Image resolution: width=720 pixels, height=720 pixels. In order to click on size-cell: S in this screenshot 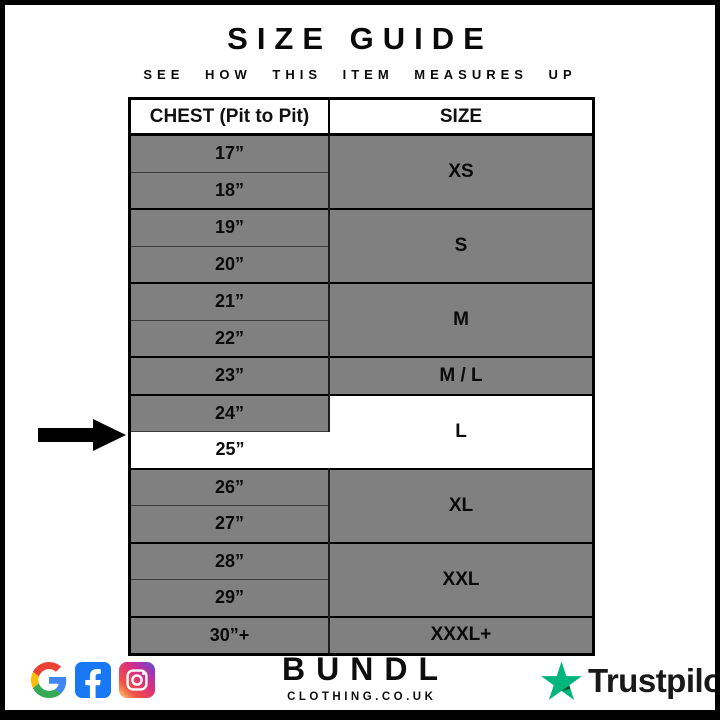, I will do `click(461, 245)`.